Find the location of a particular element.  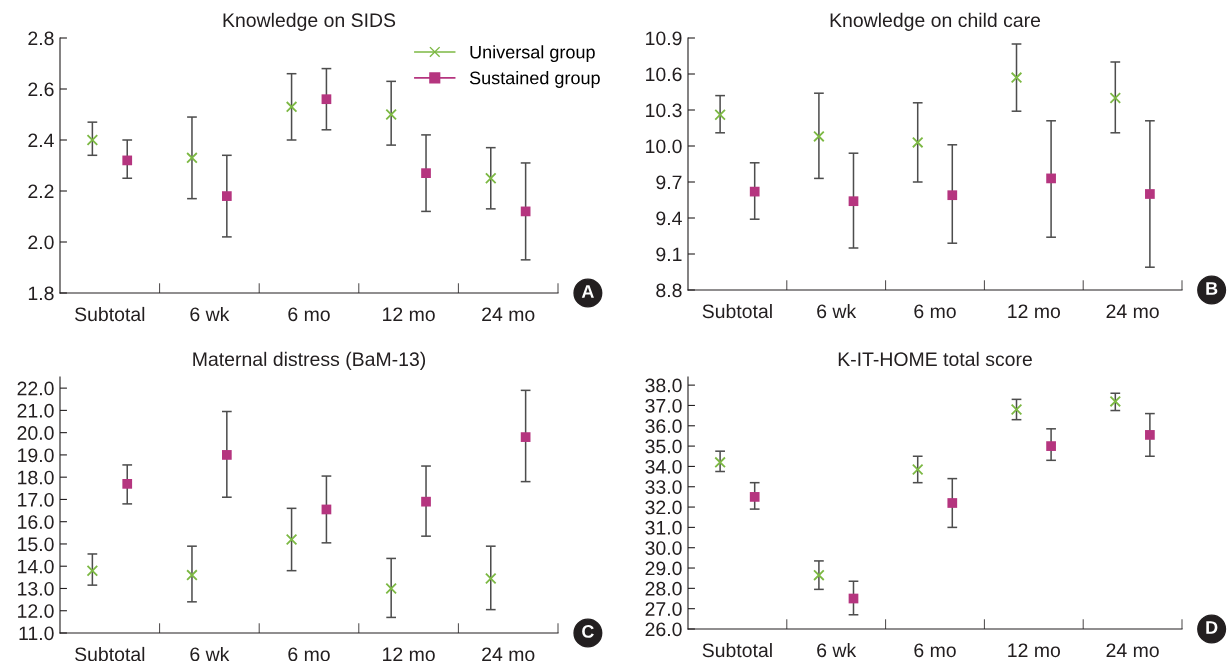

text: D is located at coordinates (1212, 627).